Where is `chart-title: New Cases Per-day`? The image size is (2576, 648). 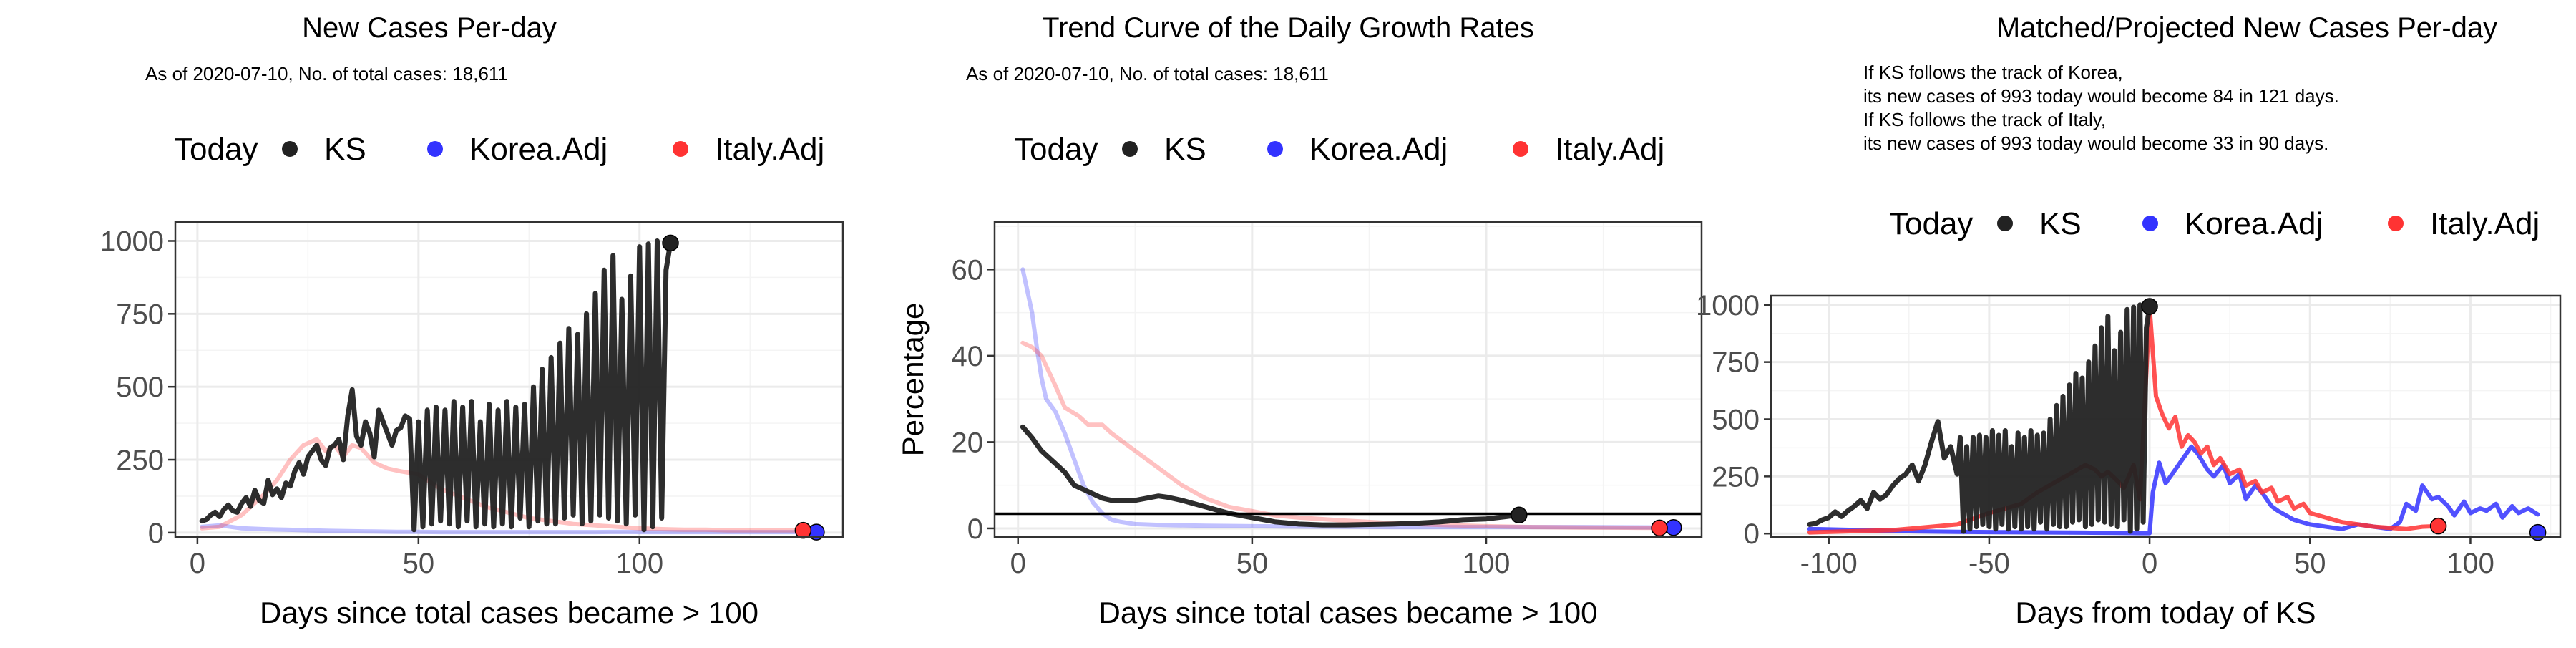
chart-title: New Cases Per-day is located at coordinates (429, 28).